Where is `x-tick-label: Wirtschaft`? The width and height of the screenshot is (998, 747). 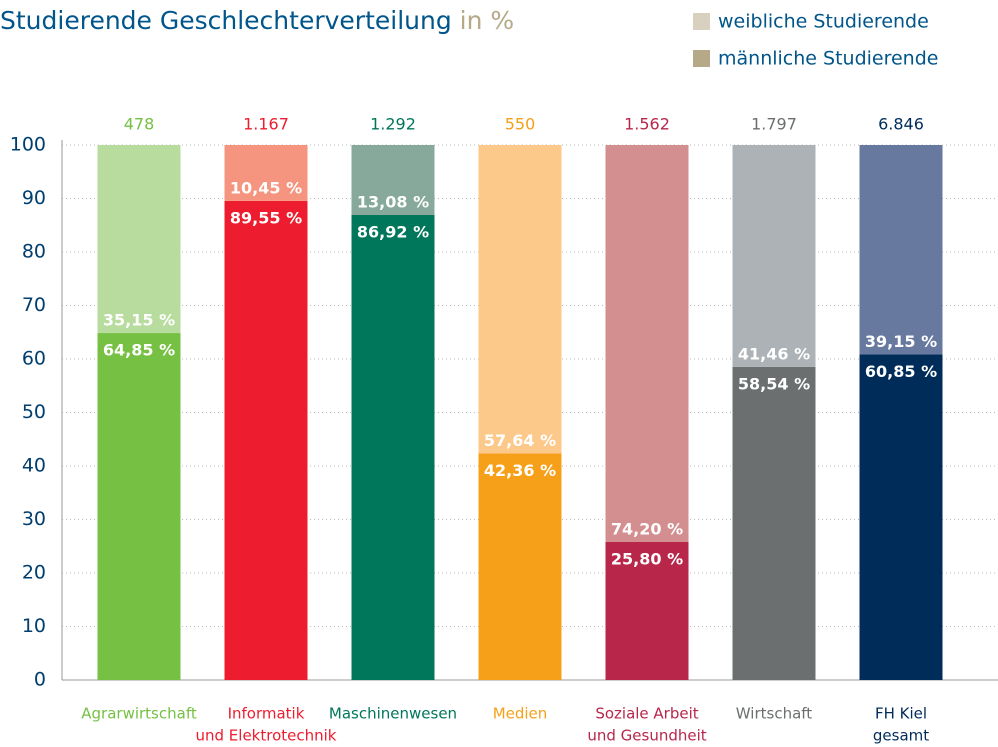
x-tick-label: Wirtschaft is located at coordinates (774, 714).